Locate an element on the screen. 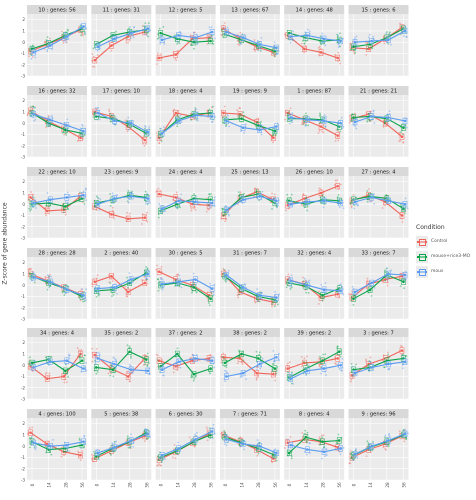 Image resolution: width=476 pixels, height=500 pixels. legend-item-mouse-rice3-mo: mouse+rice3-MO is located at coordinates (445, 256).